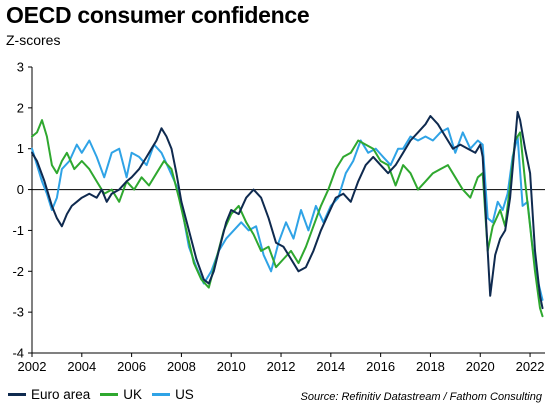 The height and width of the screenshot is (412, 550). Describe the element at coordinates (81, 366) in the screenshot. I see `x-tick-label: 2004` at that location.